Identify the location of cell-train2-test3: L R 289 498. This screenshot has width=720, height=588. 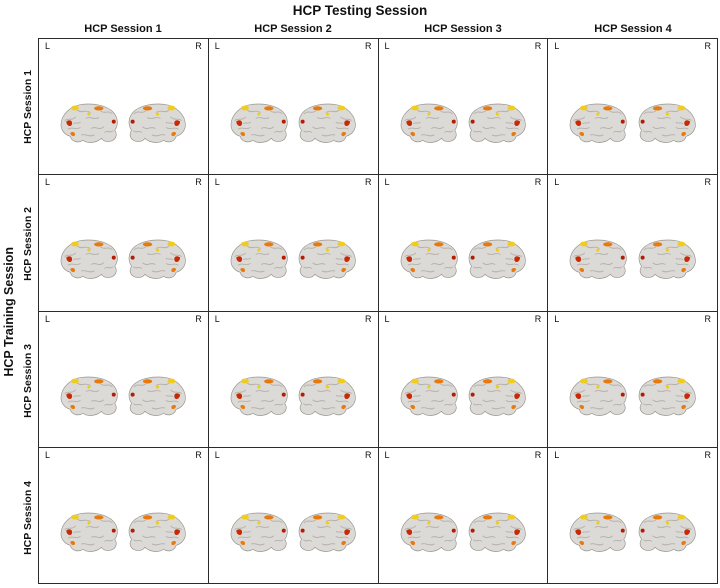
(463, 243).